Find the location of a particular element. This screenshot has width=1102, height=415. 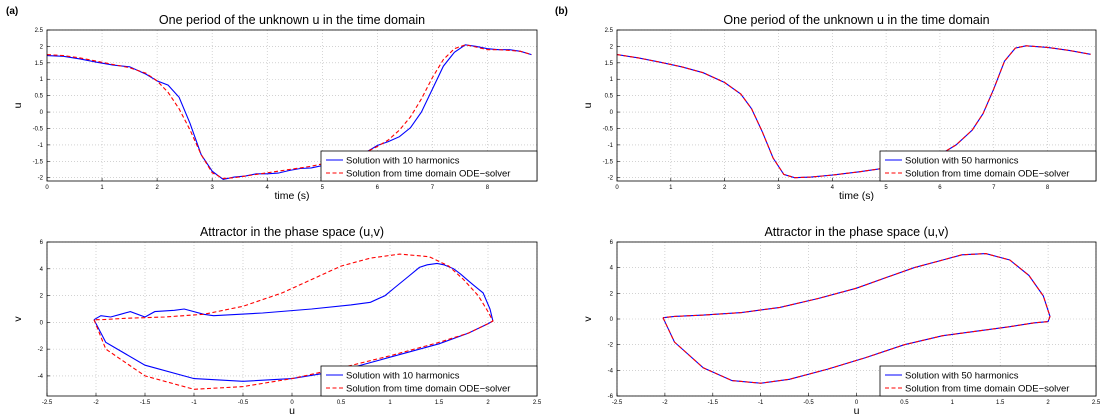

x-tick-label: 7 is located at coordinates (433, 188).